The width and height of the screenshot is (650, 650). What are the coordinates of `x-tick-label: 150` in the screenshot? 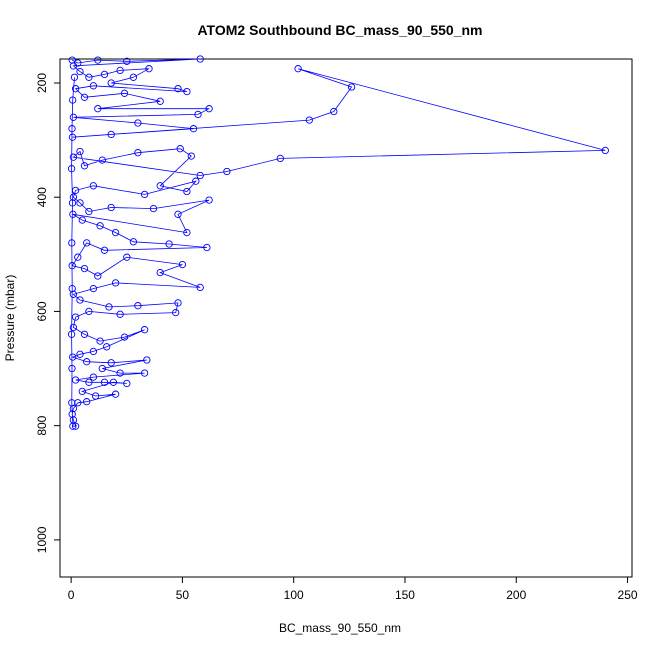 It's located at (405, 595).